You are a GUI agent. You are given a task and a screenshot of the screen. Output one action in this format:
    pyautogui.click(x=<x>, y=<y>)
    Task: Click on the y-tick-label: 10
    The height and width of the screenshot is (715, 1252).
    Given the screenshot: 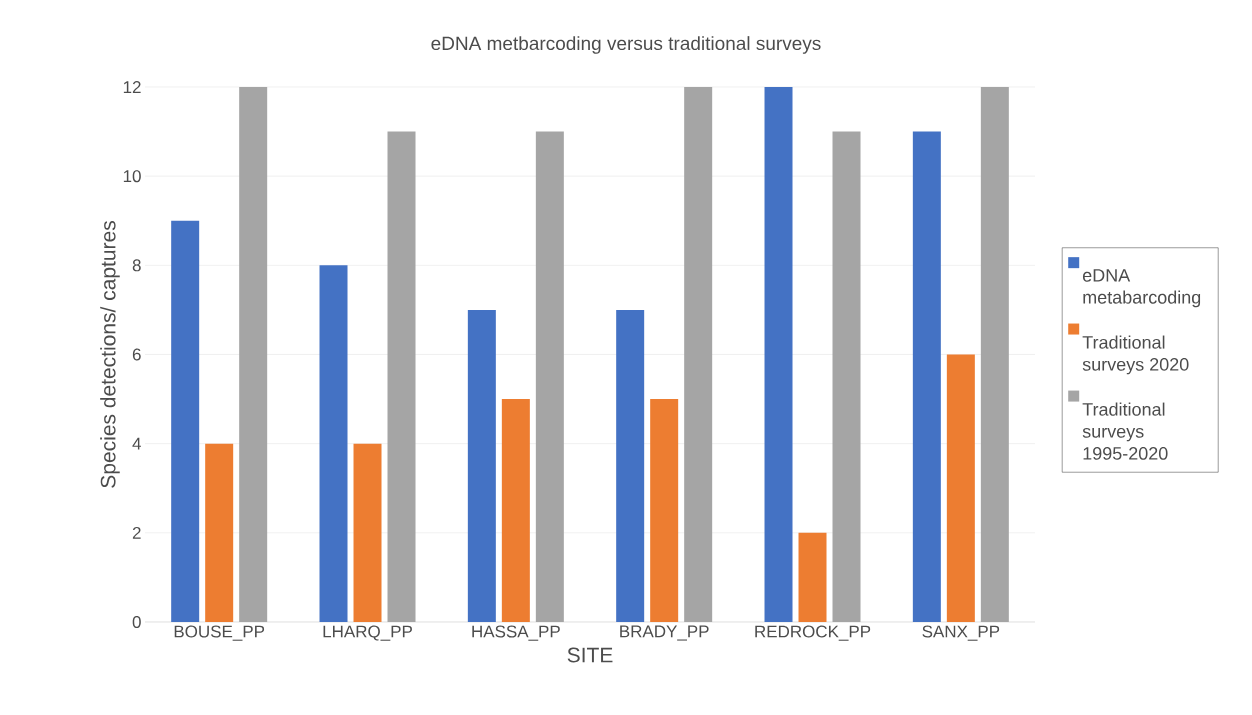 What is the action you would take?
    pyautogui.click(x=132, y=176)
    